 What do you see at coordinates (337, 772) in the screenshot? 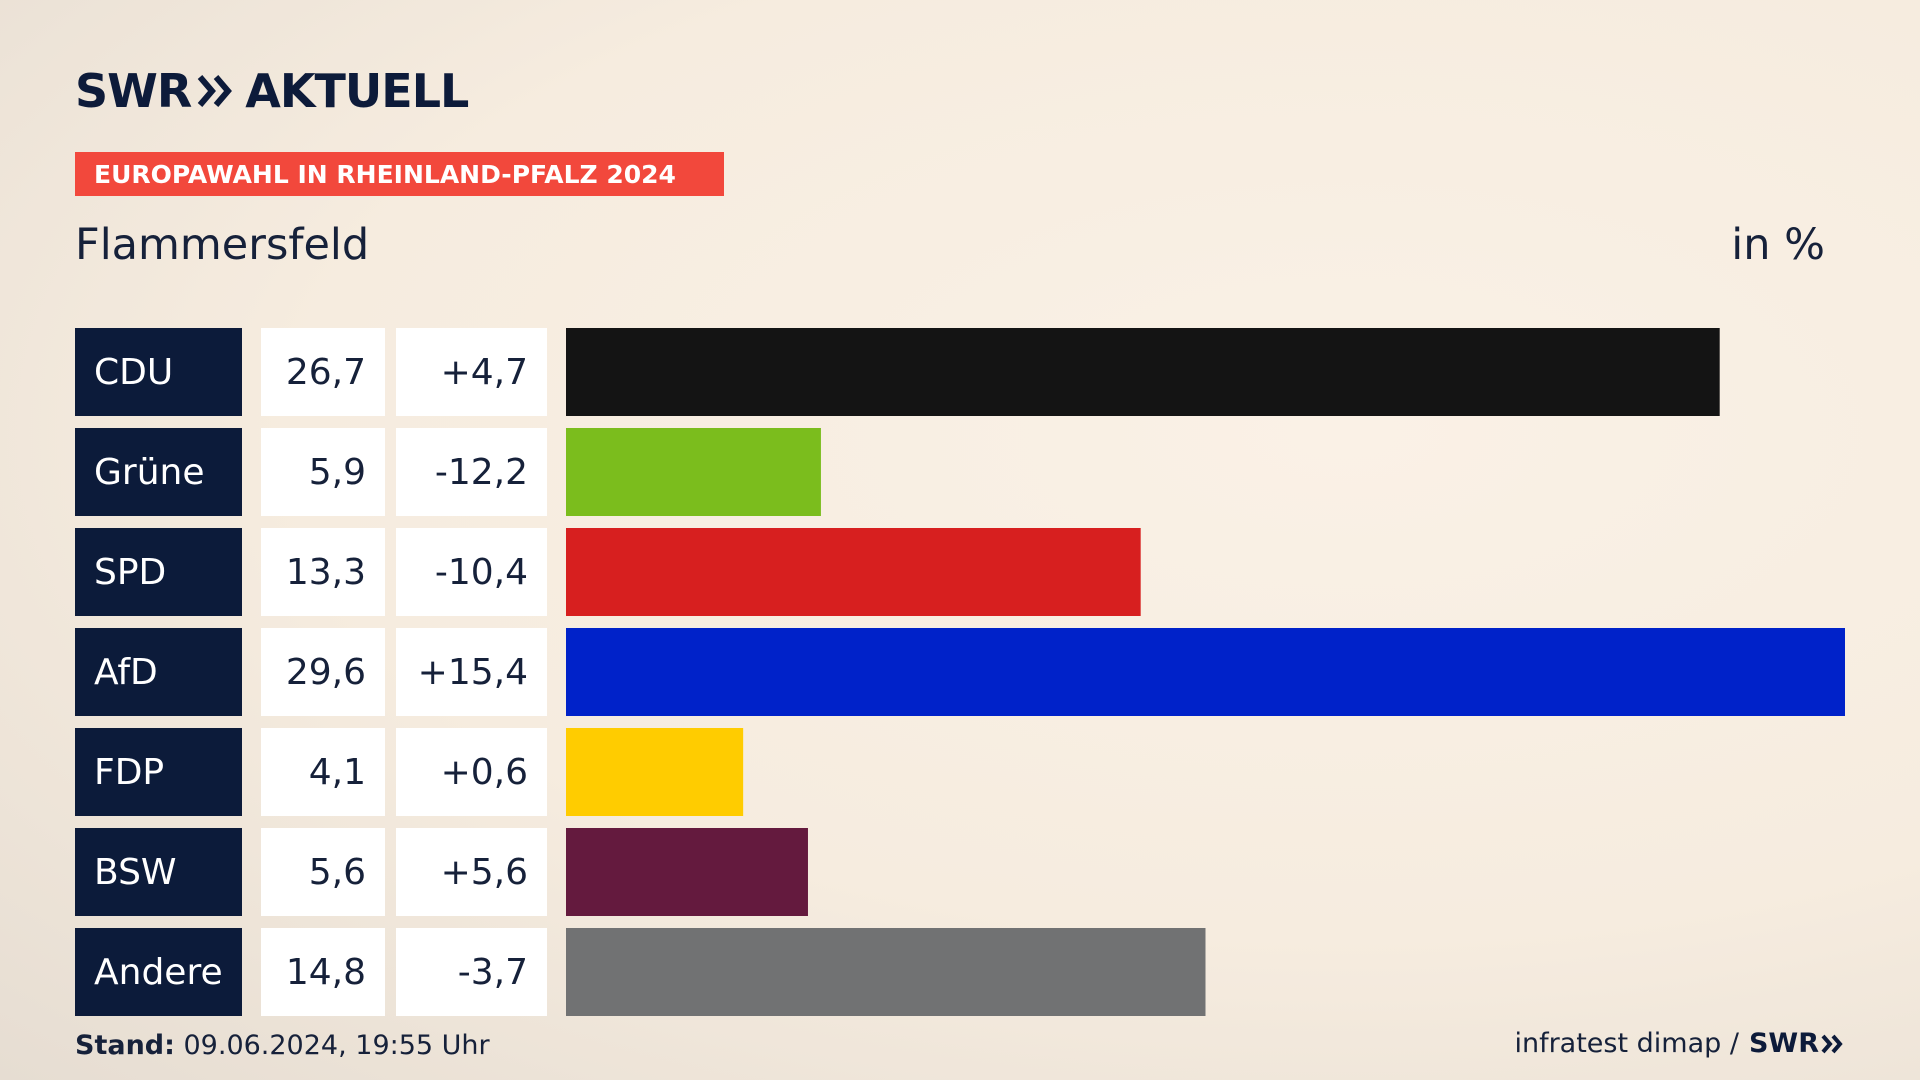
I see `value-label: 4,1` at bounding box center [337, 772].